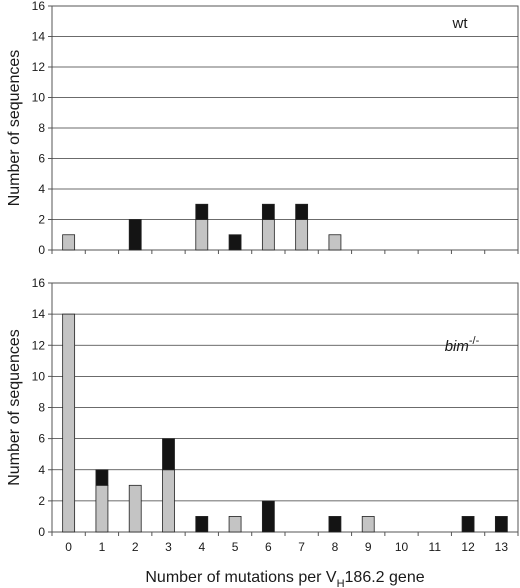 The width and height of the screenshot is (520, 588). What do you see at coordinates (468, 547) in the screenshot?
I see `x-tick-label: 12` at bounding box center [468, 547].